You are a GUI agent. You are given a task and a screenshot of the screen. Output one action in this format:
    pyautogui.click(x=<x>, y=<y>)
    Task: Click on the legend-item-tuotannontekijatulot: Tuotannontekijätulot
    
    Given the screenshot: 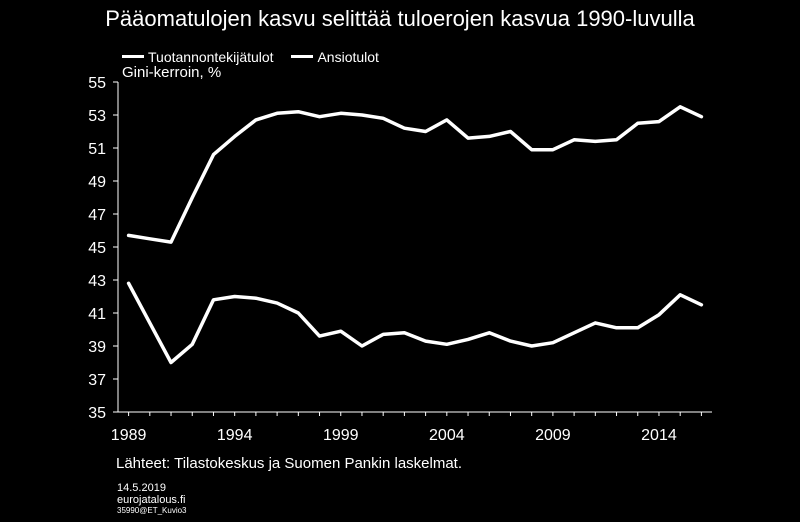 What is the action you would take?
    pyautogui.click(x=198, y=57)
    